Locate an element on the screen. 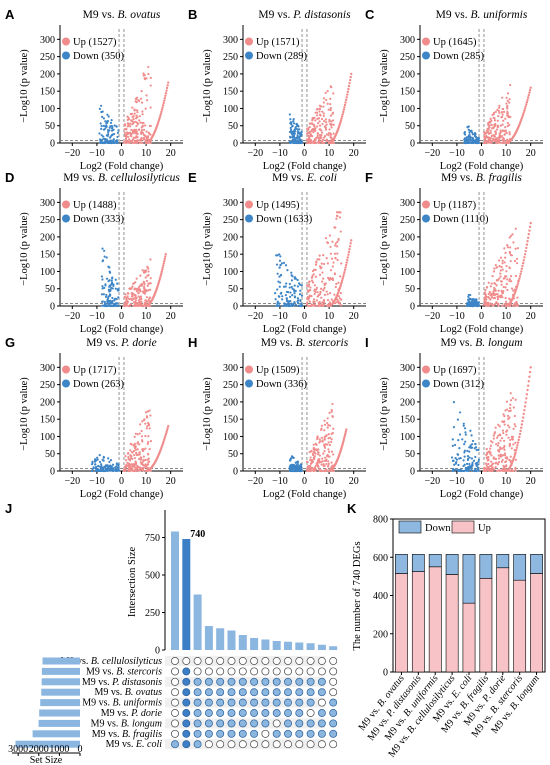 The image size is (550, 765). y-tick-label: 300 is located at coordinates (407, 368).